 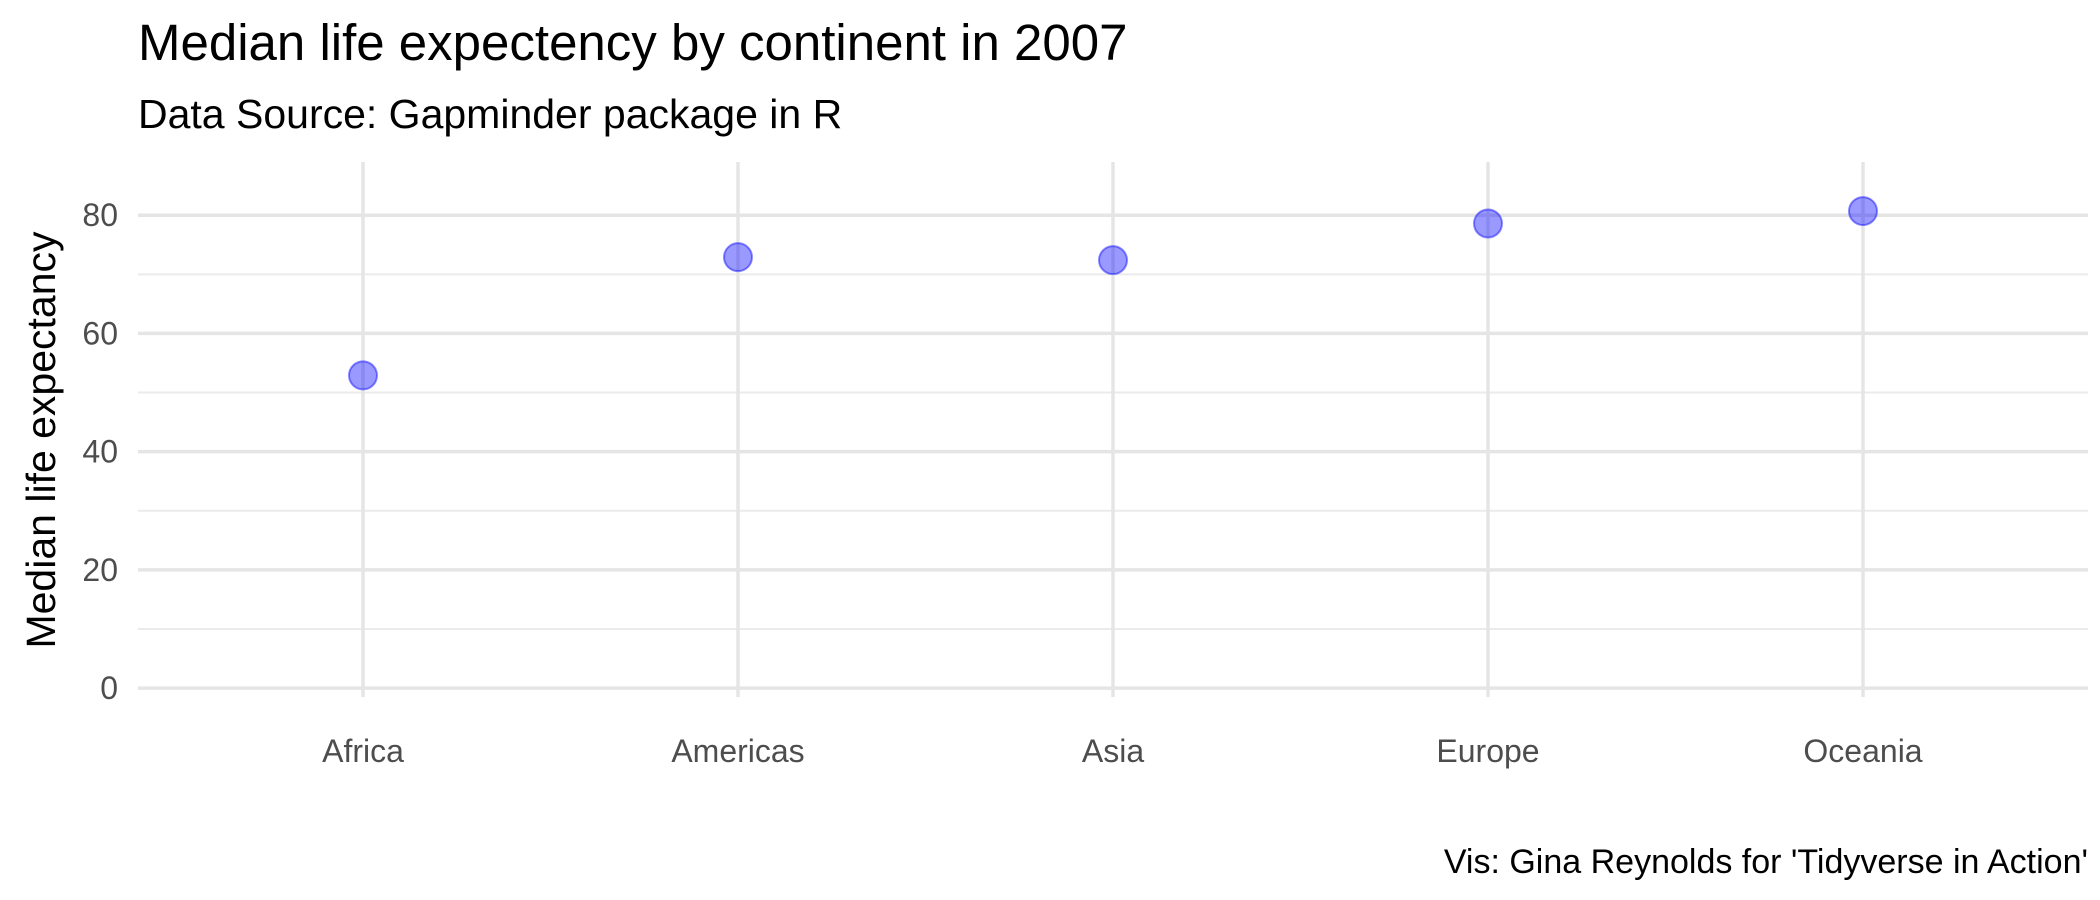 I want to click on x-tick-label: Americas, so click(x=737, y=751).